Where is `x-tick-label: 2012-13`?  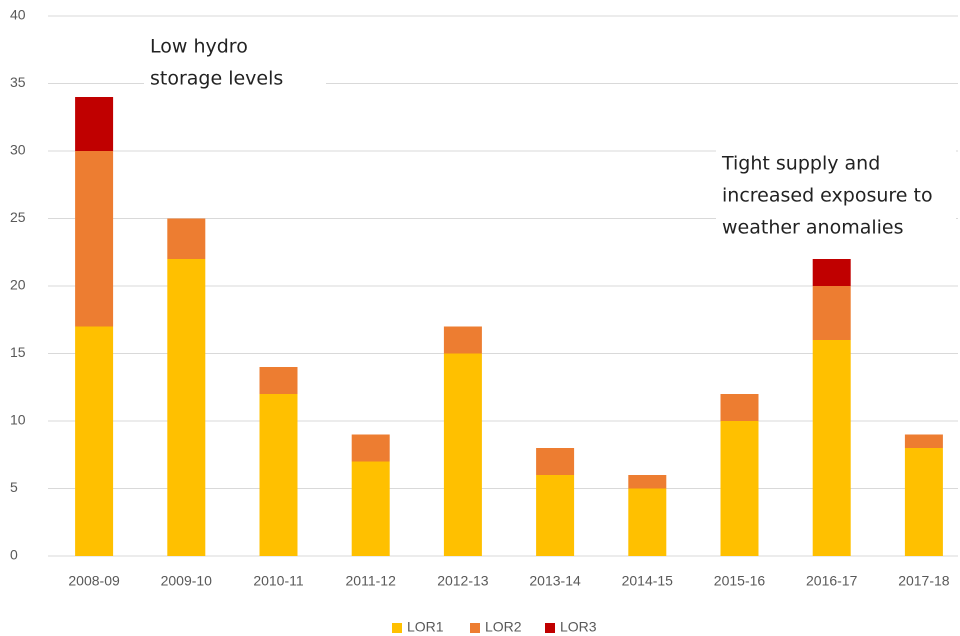
x-tick-label: 2012-13 is located at coordinates (463, 581).